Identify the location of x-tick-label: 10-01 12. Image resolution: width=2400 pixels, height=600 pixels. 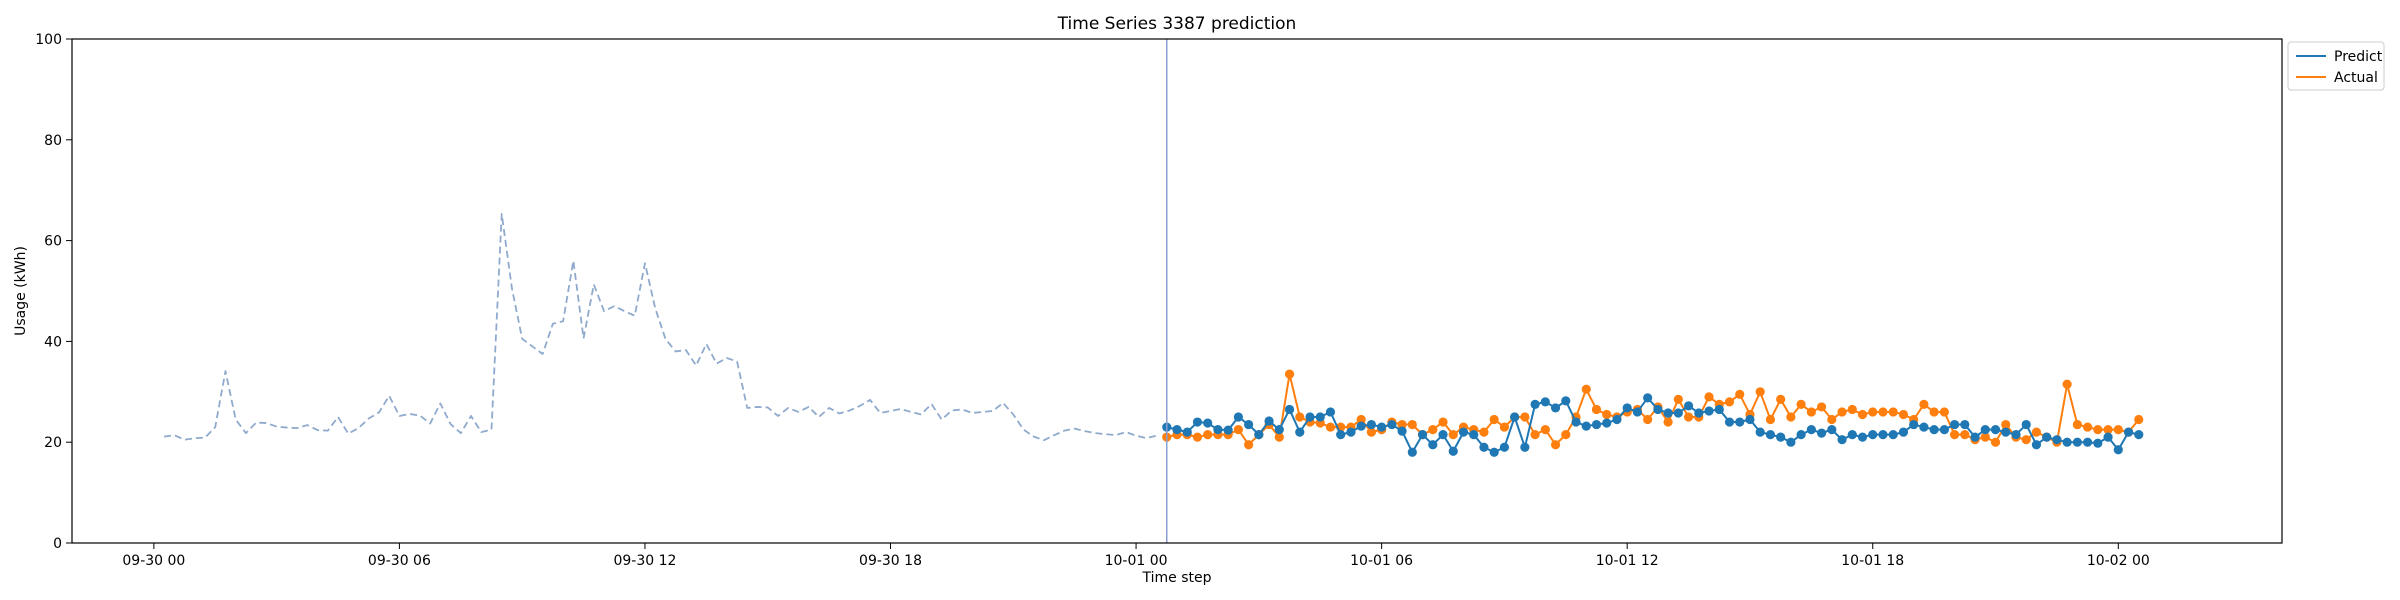
(1627, 561).